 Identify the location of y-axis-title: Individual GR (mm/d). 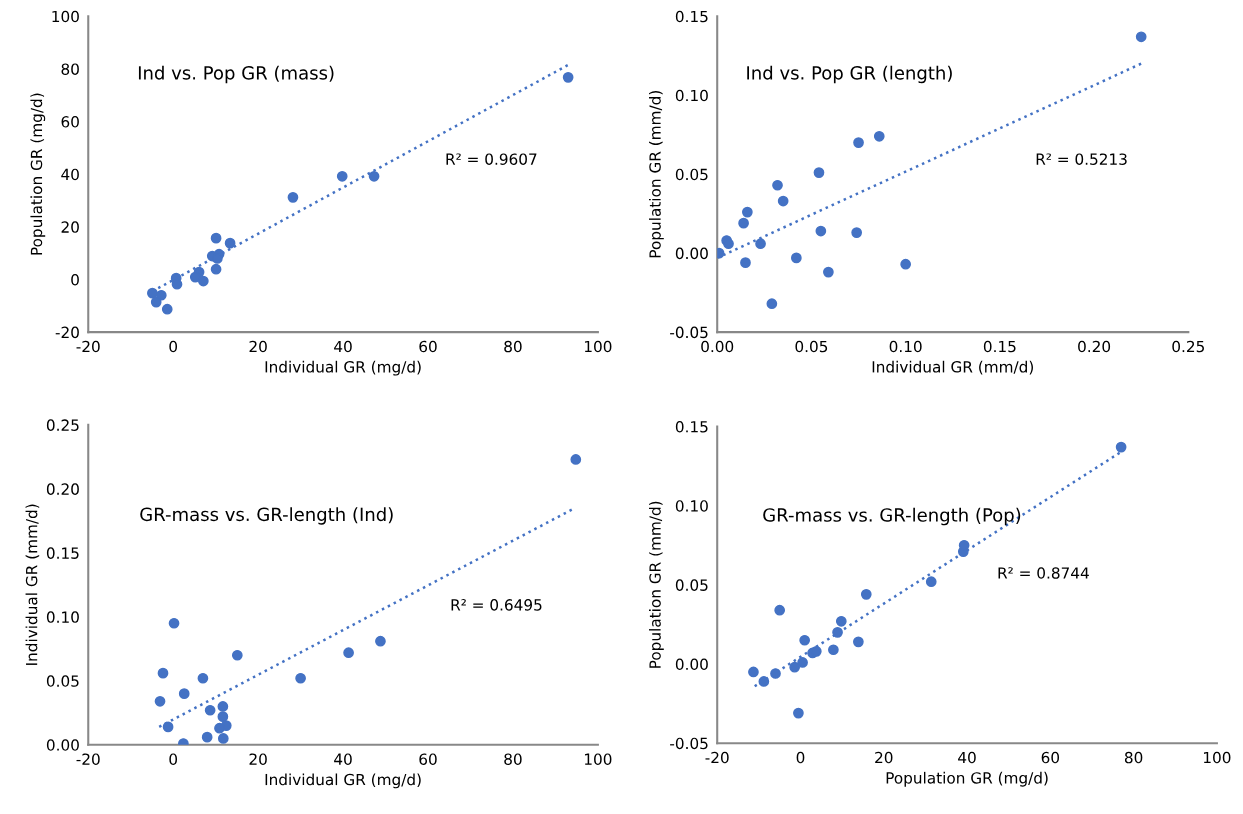
(32, 584).